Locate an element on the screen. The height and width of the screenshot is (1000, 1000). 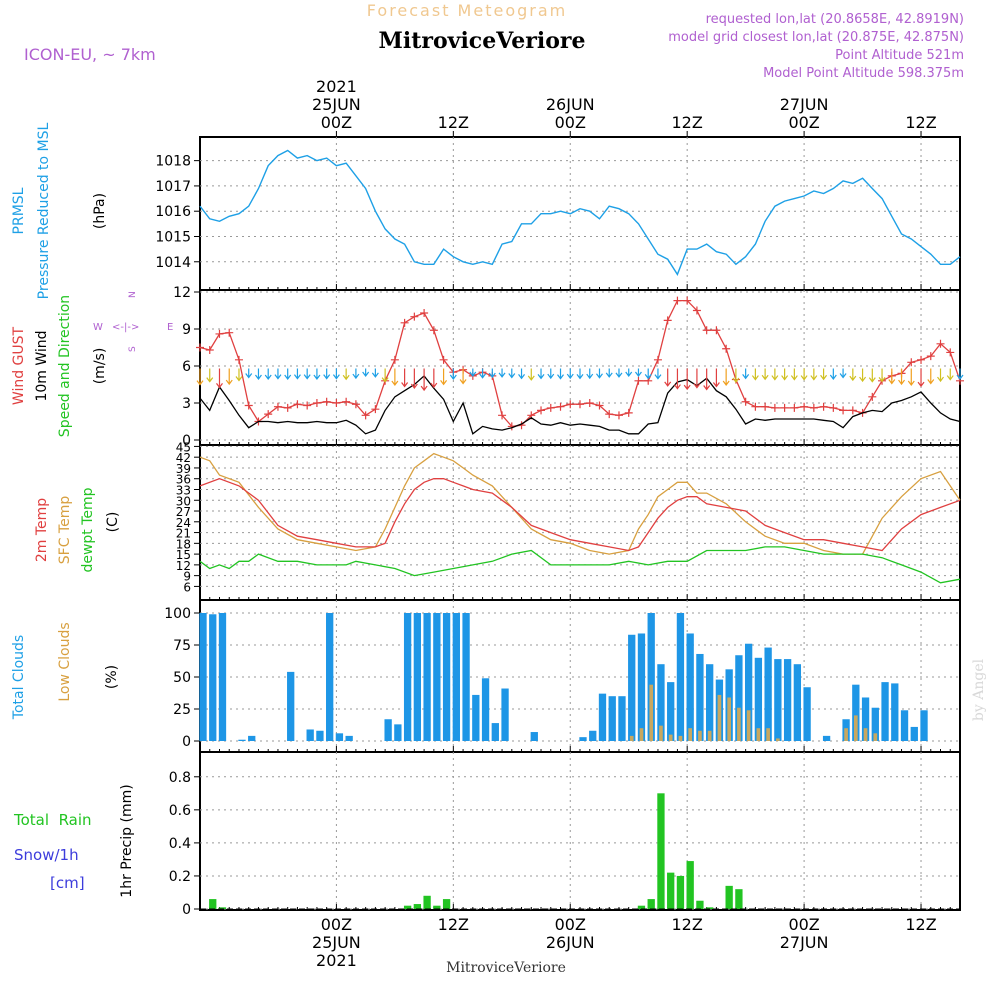
bottom-time-label: 12Z is located at coordinates (453, 924).